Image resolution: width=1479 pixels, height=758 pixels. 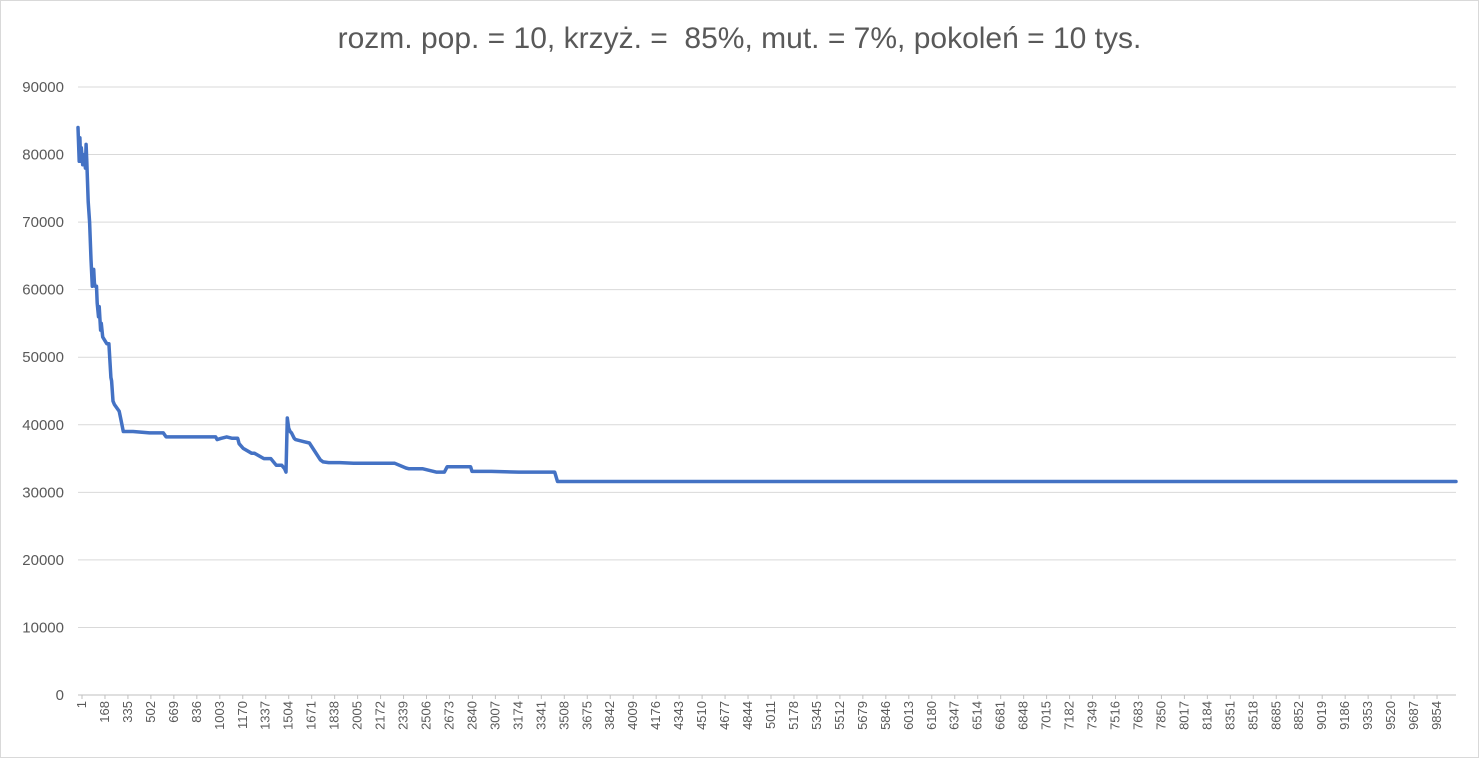 I want to click on x-tick-label: 1, so click(x=81, y=704).